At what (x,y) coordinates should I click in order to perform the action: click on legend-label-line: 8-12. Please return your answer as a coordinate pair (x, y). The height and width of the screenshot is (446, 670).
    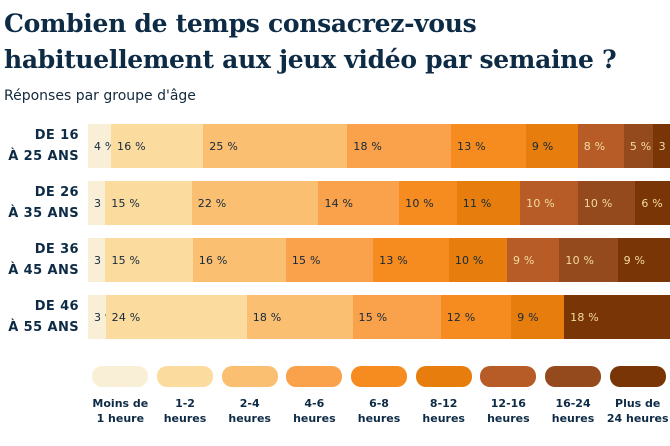
    Looking at the image, I should click on (443, 403).